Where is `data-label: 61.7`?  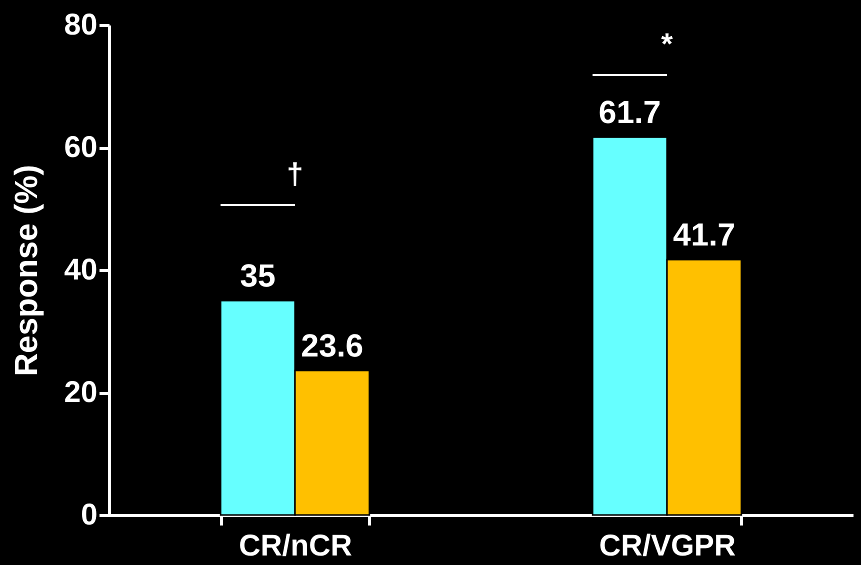
data-label: 61.7 is located at coordinates (629, 112).